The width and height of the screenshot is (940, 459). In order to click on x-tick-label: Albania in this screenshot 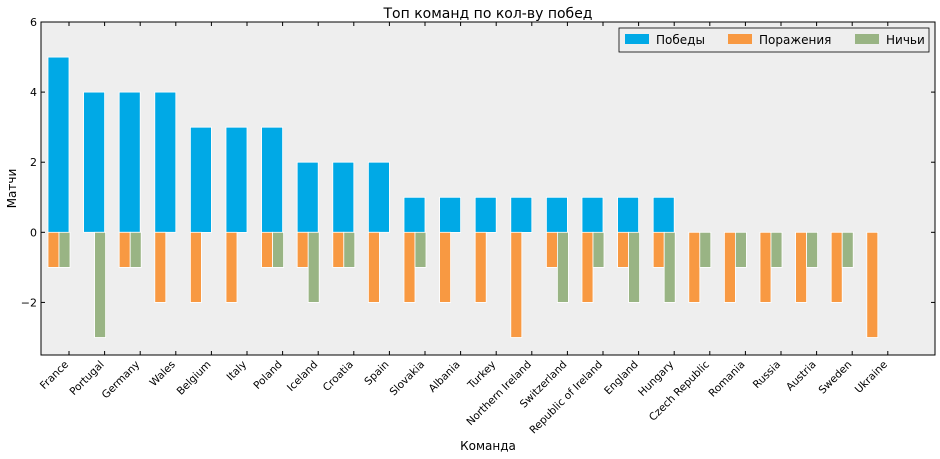, I will do `click(445, 377)`.